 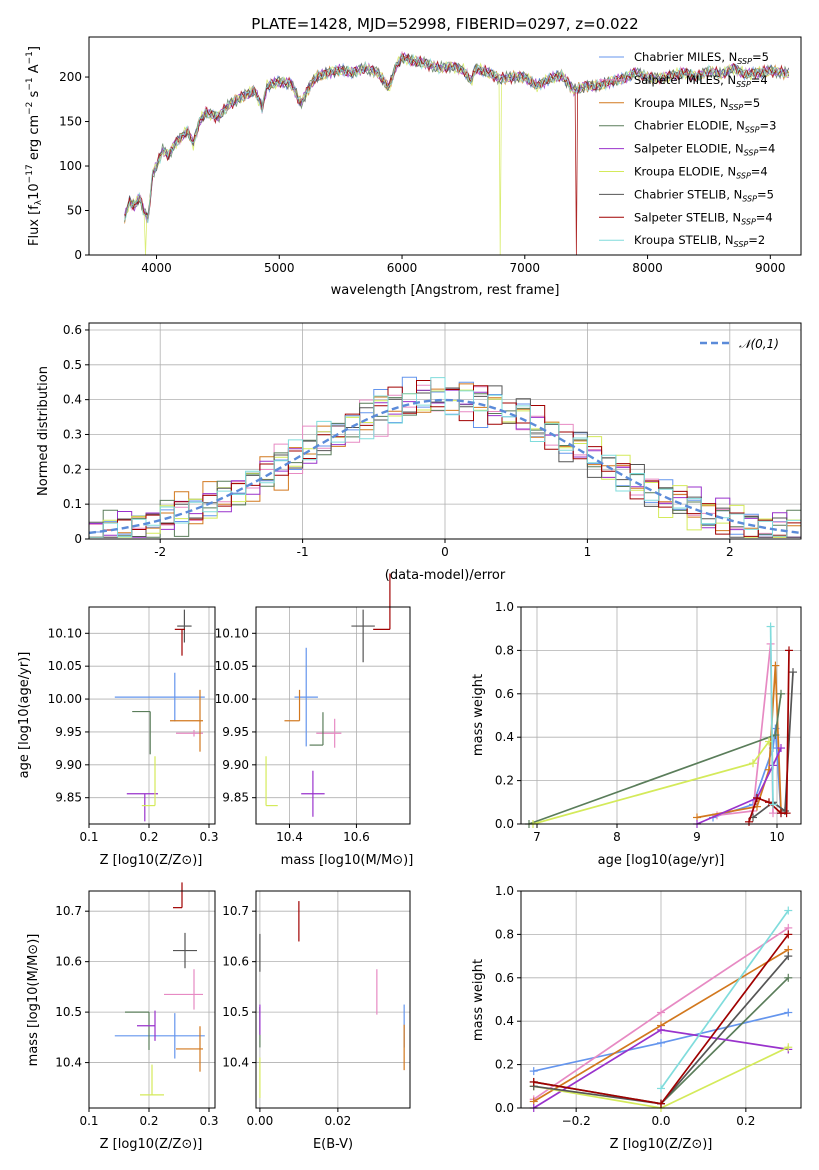 I want to click on spectrum-line, so click(x=456, y=138).